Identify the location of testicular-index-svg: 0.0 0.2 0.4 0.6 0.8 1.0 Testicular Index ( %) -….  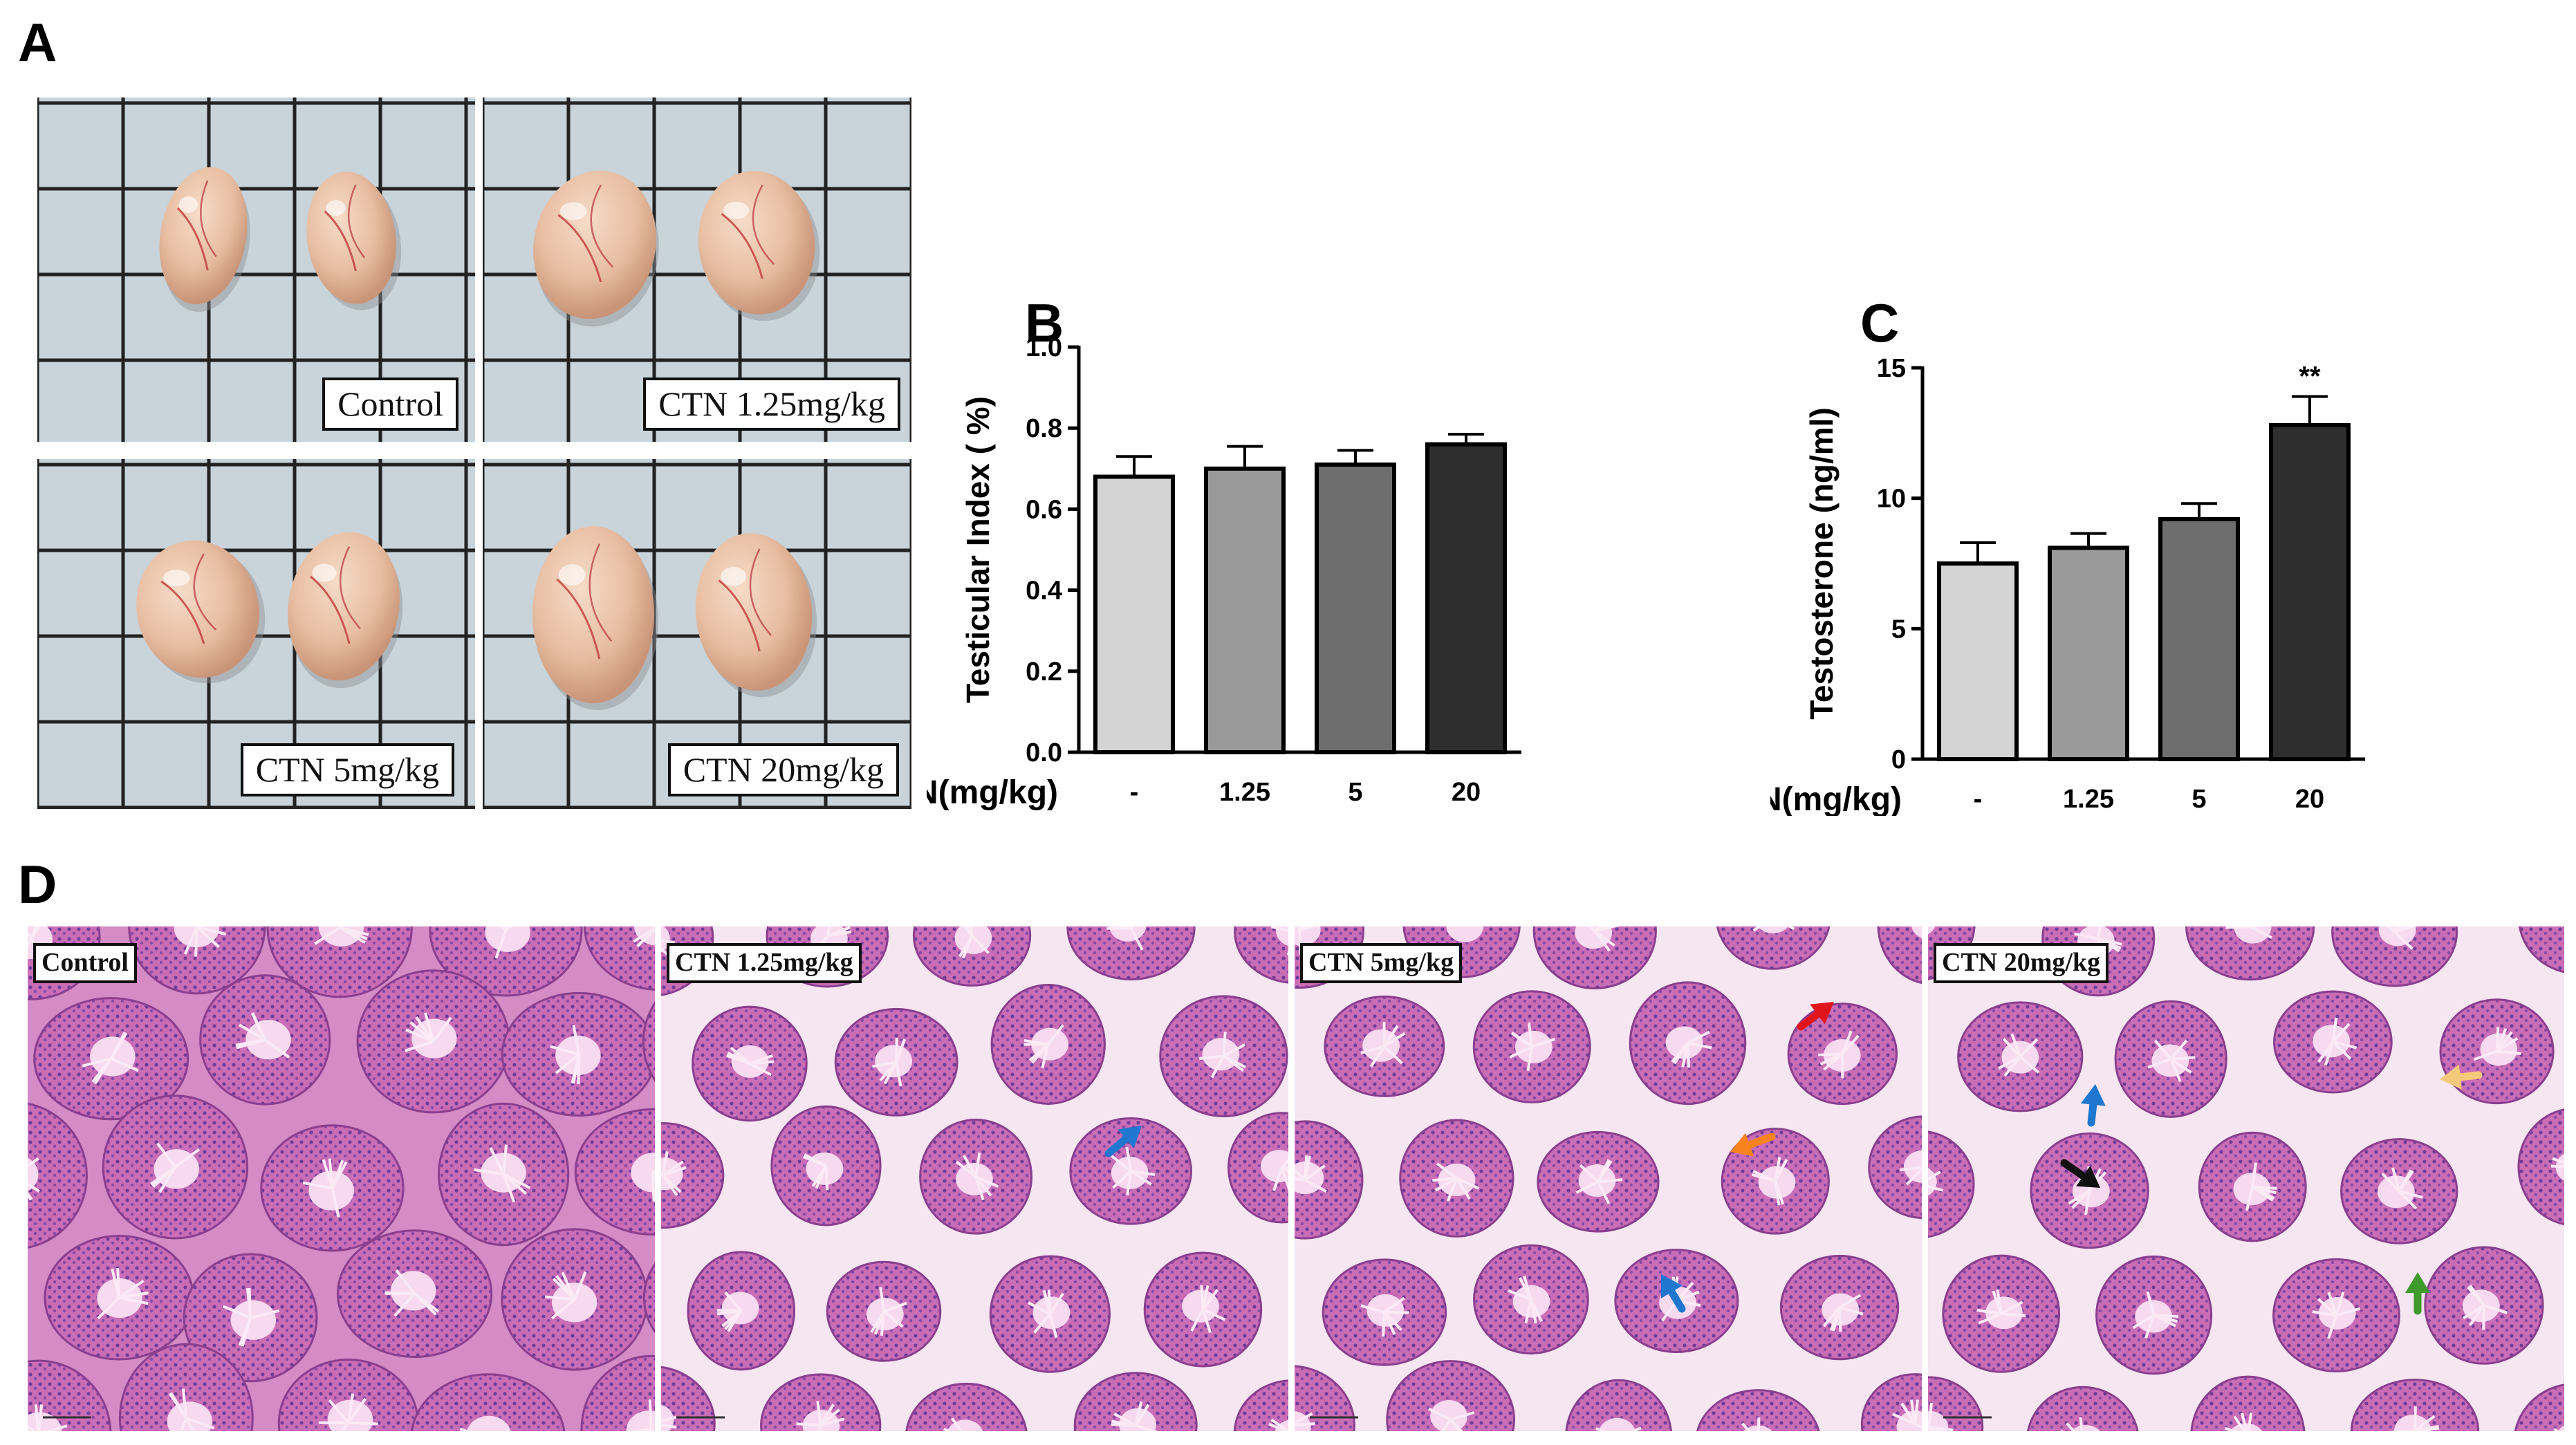
(1224, 572).